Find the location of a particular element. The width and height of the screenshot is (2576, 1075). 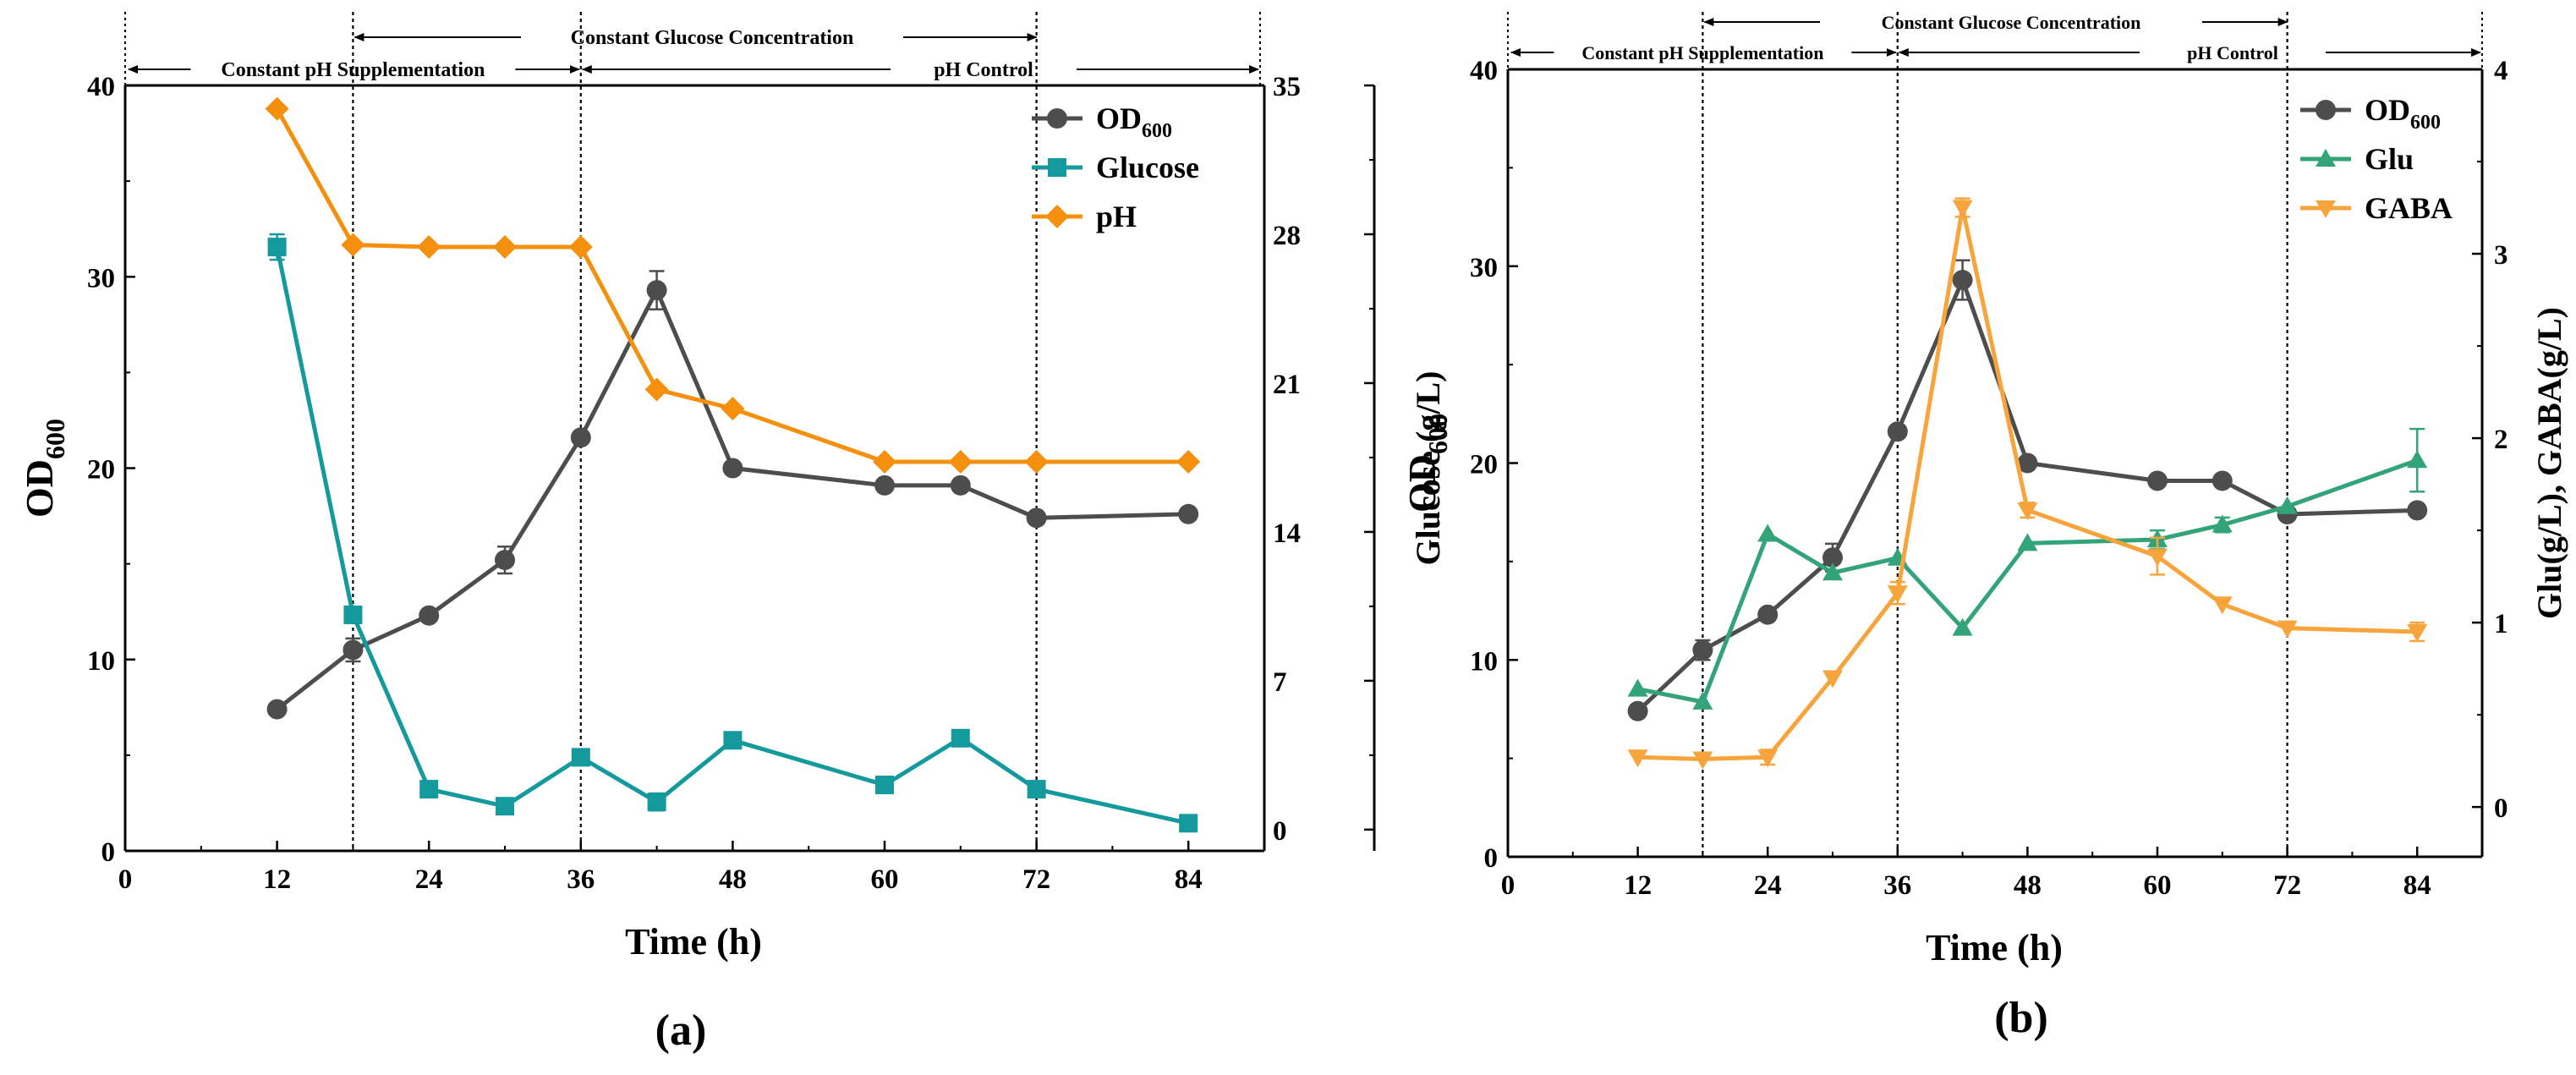

x-tick-label: 72 is located at coordinates (1036, 879).